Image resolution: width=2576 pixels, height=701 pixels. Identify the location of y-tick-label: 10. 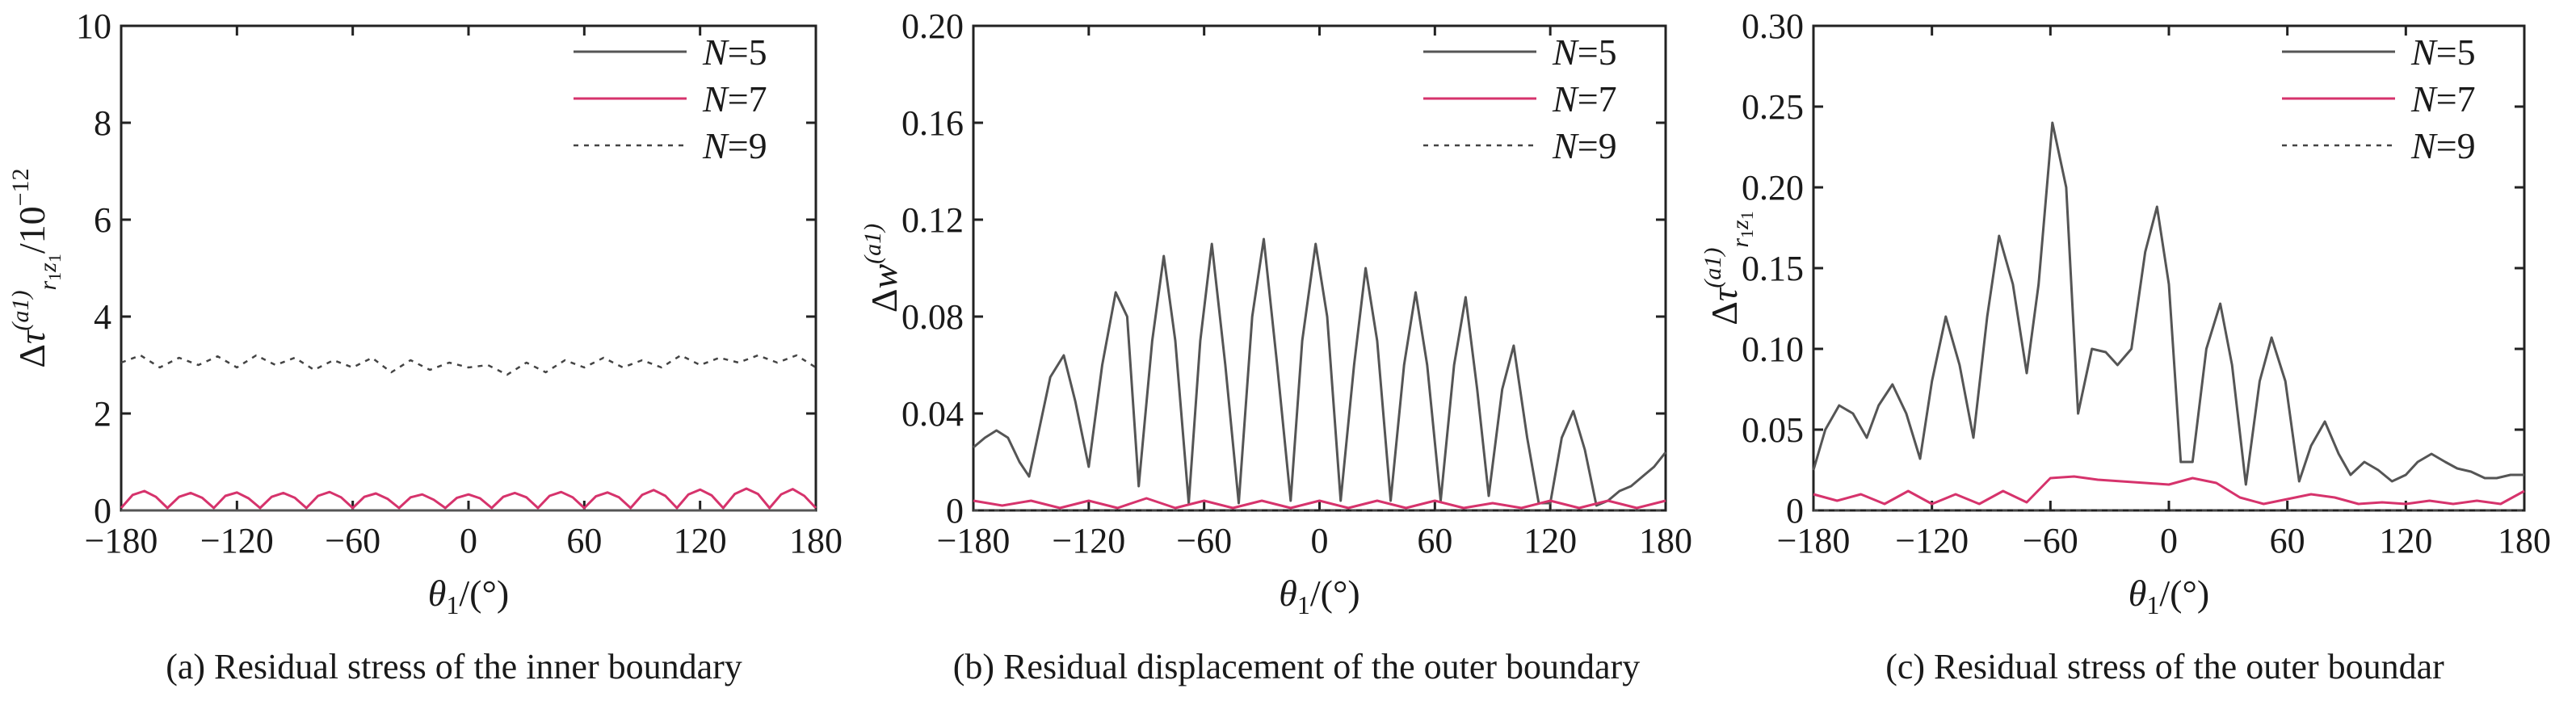
(93, 26).